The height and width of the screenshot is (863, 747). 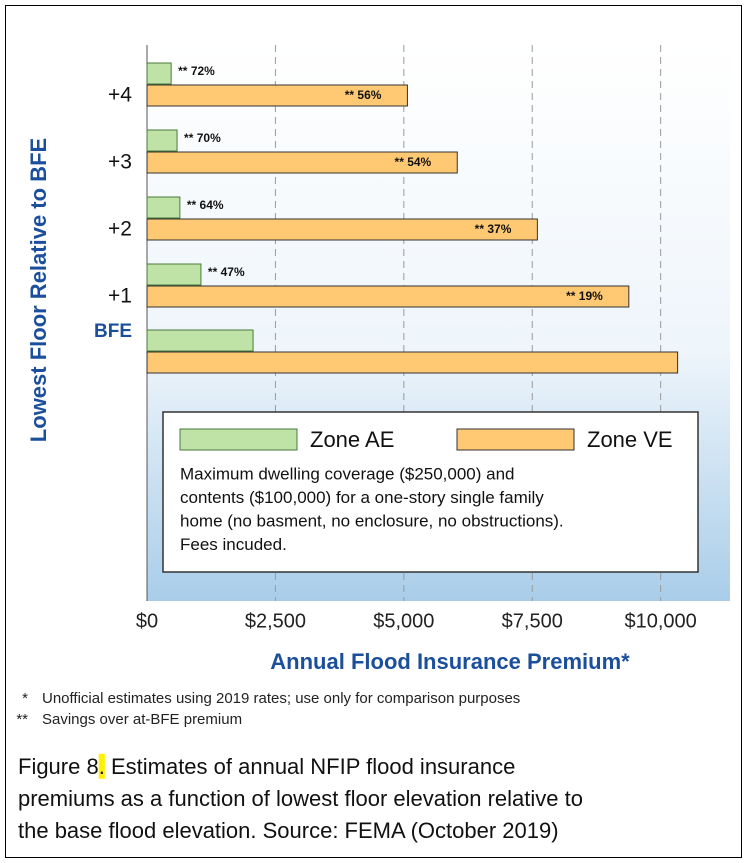 What do you see at coordinates (120, 162) in the screenshot?
I see `y-tick-label: +3` at bounding box center [120, 162].